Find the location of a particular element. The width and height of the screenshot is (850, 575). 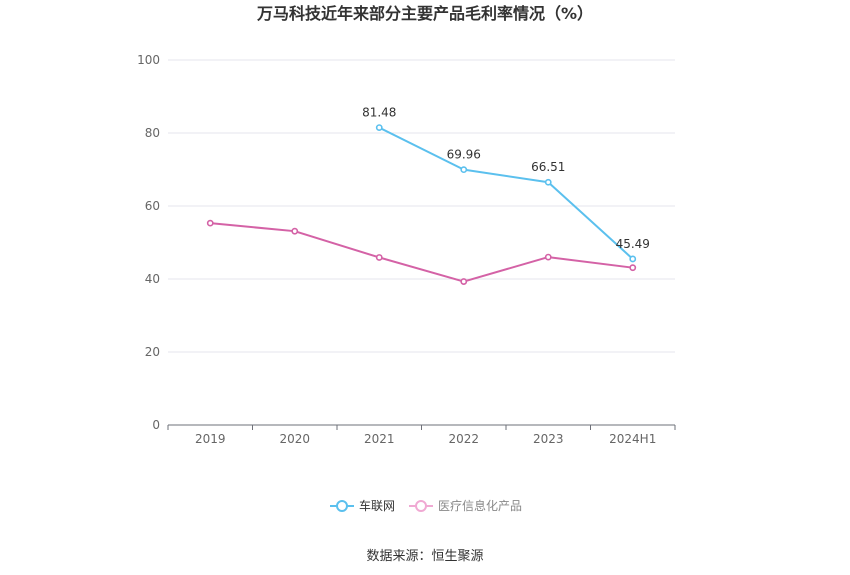

x-tick-label: 2022 is located at coordinates (463, 439).